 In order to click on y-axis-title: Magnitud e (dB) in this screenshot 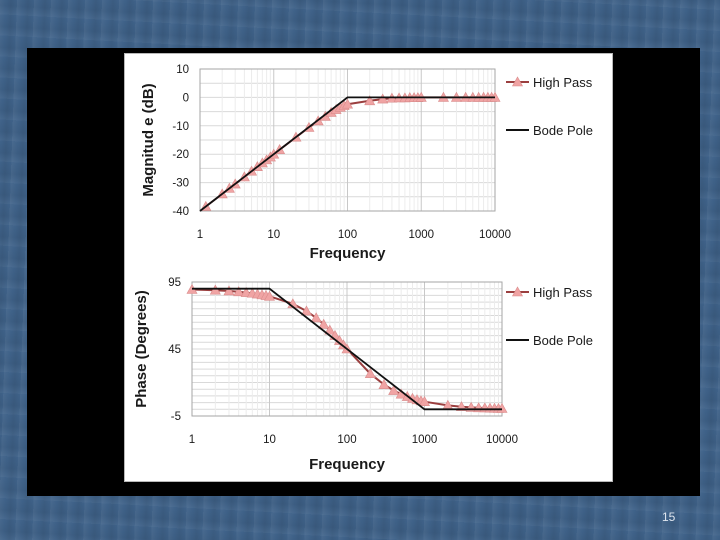, I will do `click(148, 139)`.